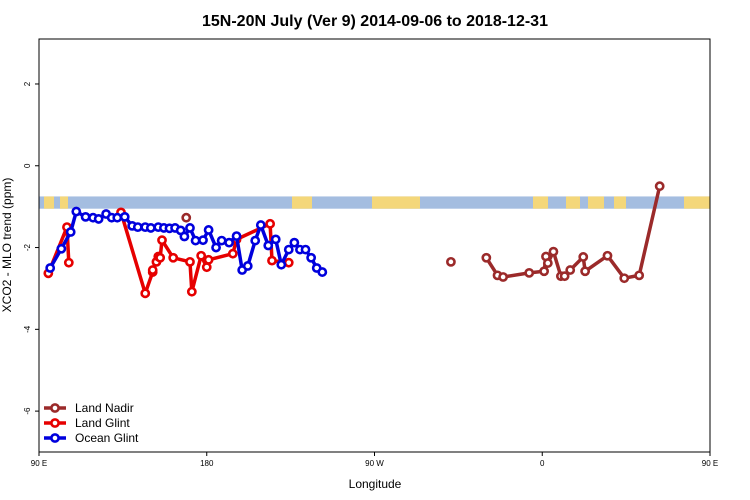  I want to click on series-land-nadir, so click(423, 232).